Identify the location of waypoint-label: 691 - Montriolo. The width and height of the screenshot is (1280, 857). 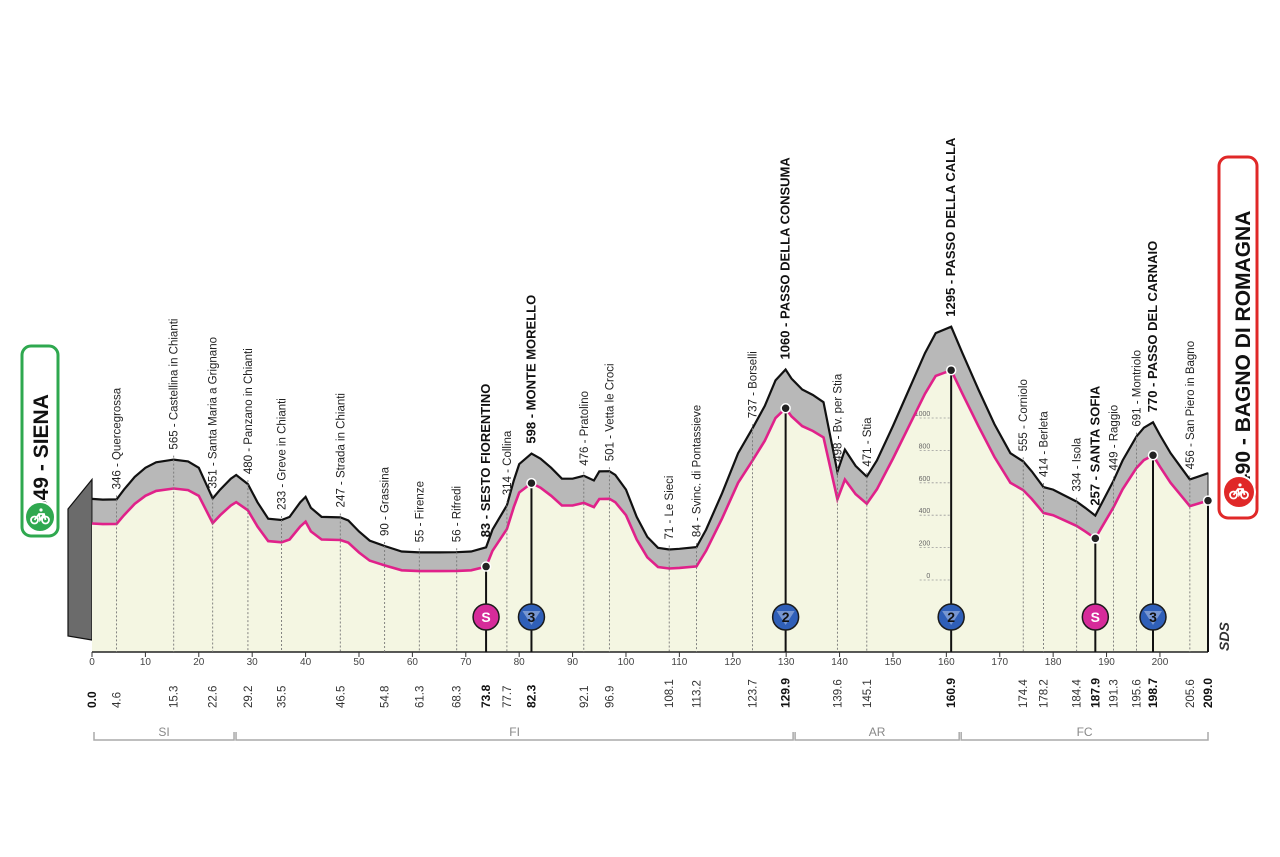
(1137, 388).